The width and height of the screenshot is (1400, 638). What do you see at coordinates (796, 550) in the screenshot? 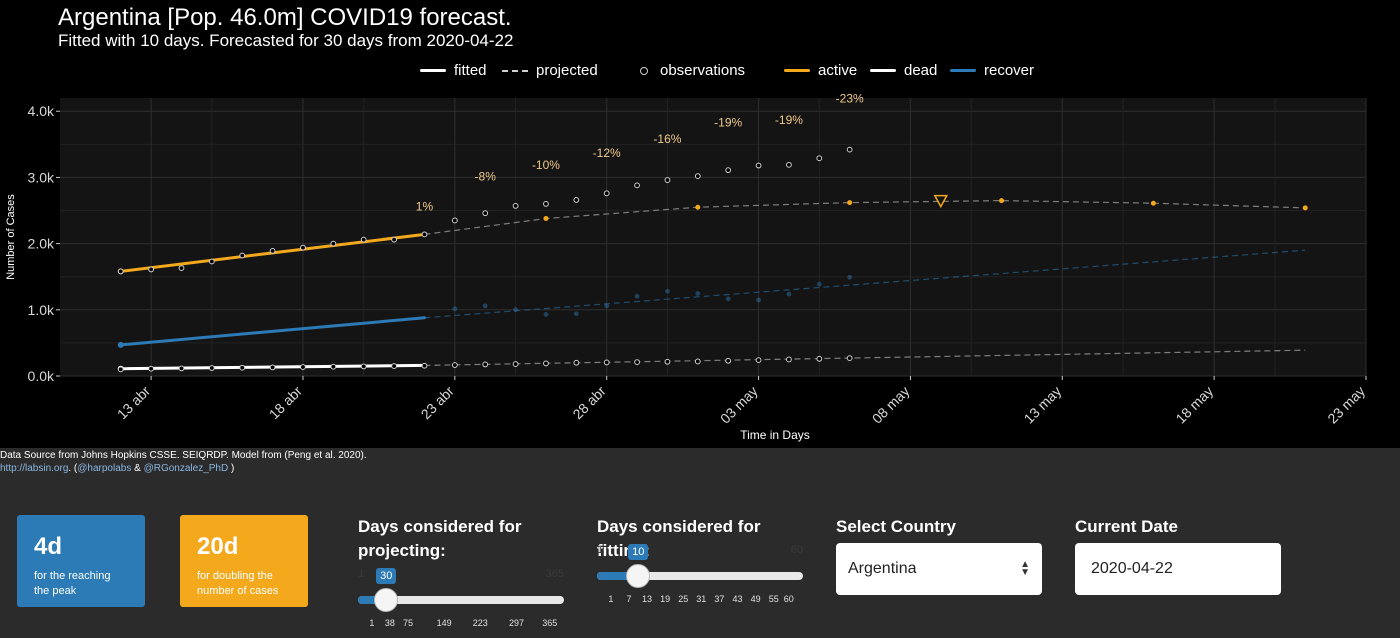
I see `fitting-max-label: 60` at bounding box center [796, 550].